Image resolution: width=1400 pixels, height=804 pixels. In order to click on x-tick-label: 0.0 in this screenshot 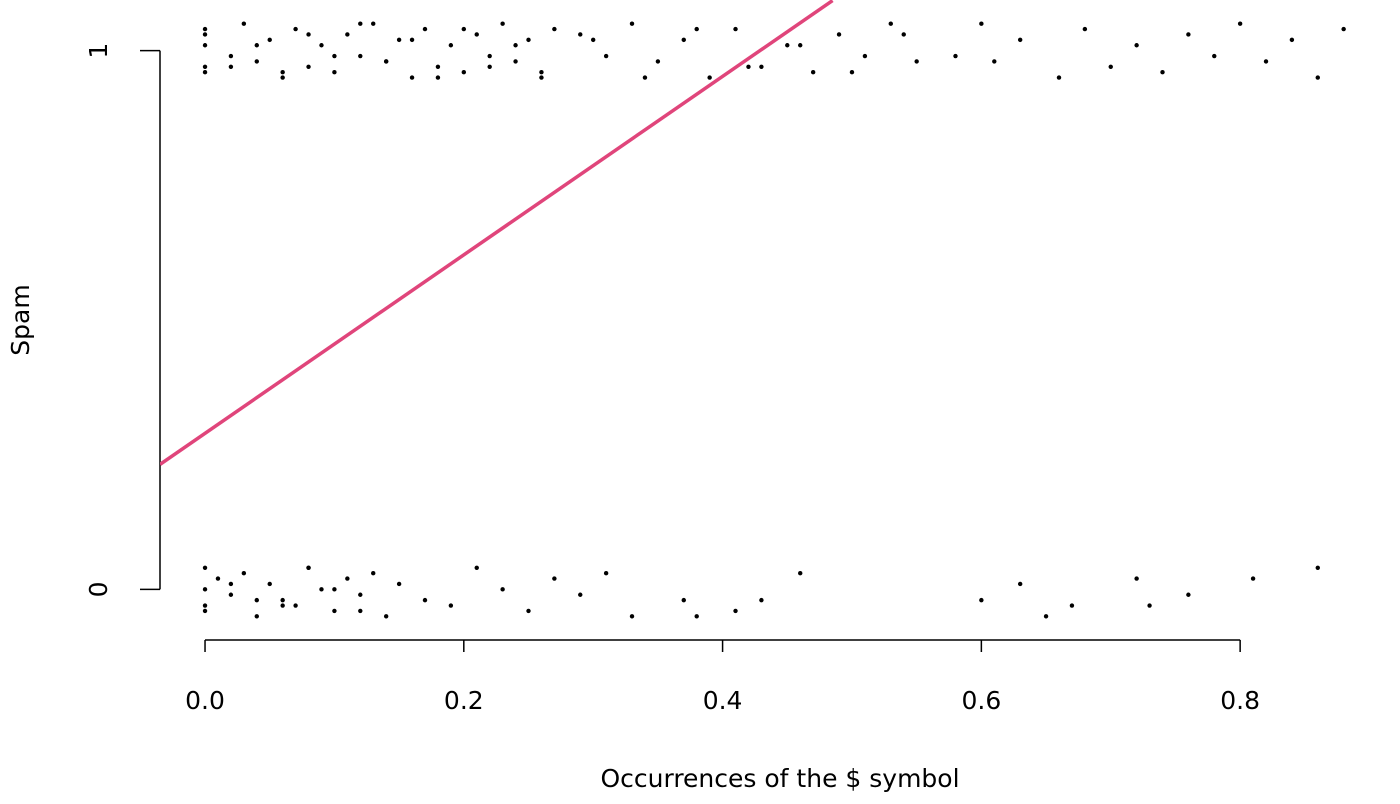, I will do `click(205, 700)`.